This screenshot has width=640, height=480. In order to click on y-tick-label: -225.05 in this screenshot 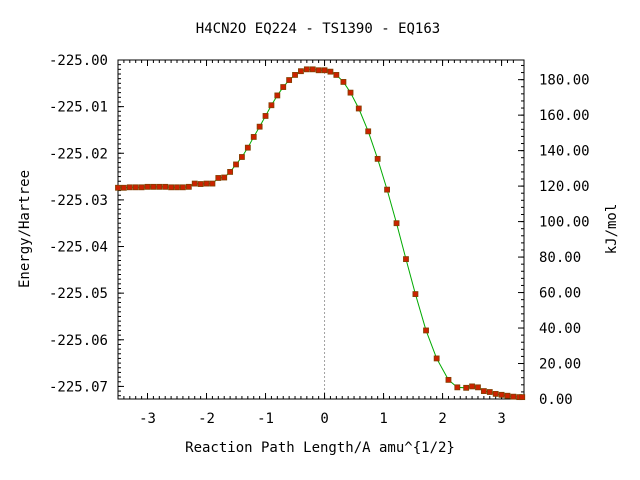, I will do `click(78, 294)`.